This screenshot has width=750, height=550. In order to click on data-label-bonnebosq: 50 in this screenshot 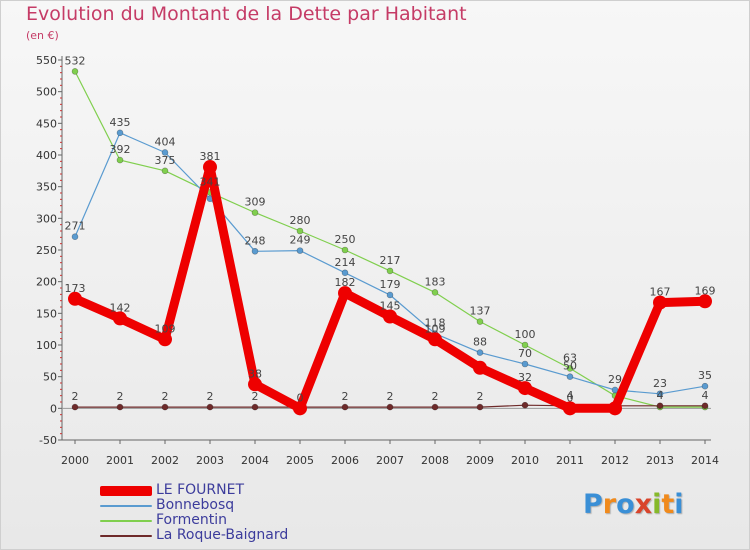, I will do `click(570, 366)`.